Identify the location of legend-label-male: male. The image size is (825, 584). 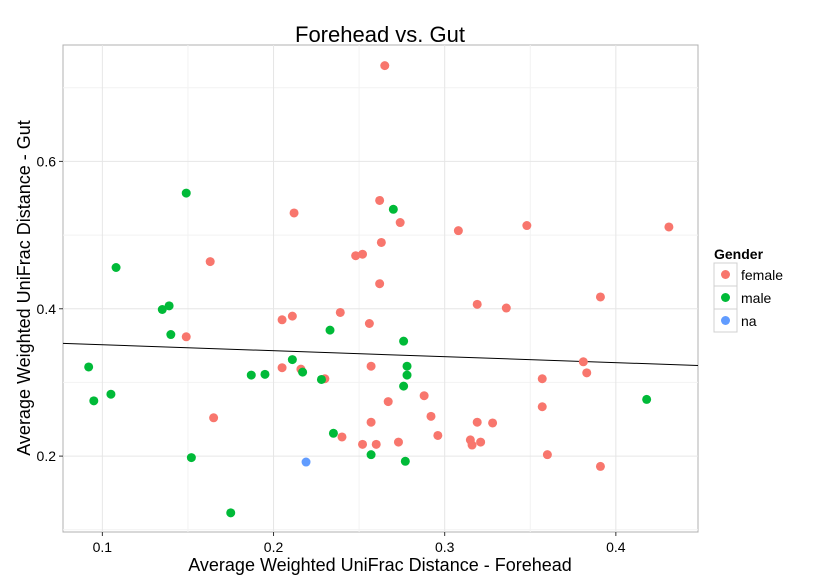
(756, 298).